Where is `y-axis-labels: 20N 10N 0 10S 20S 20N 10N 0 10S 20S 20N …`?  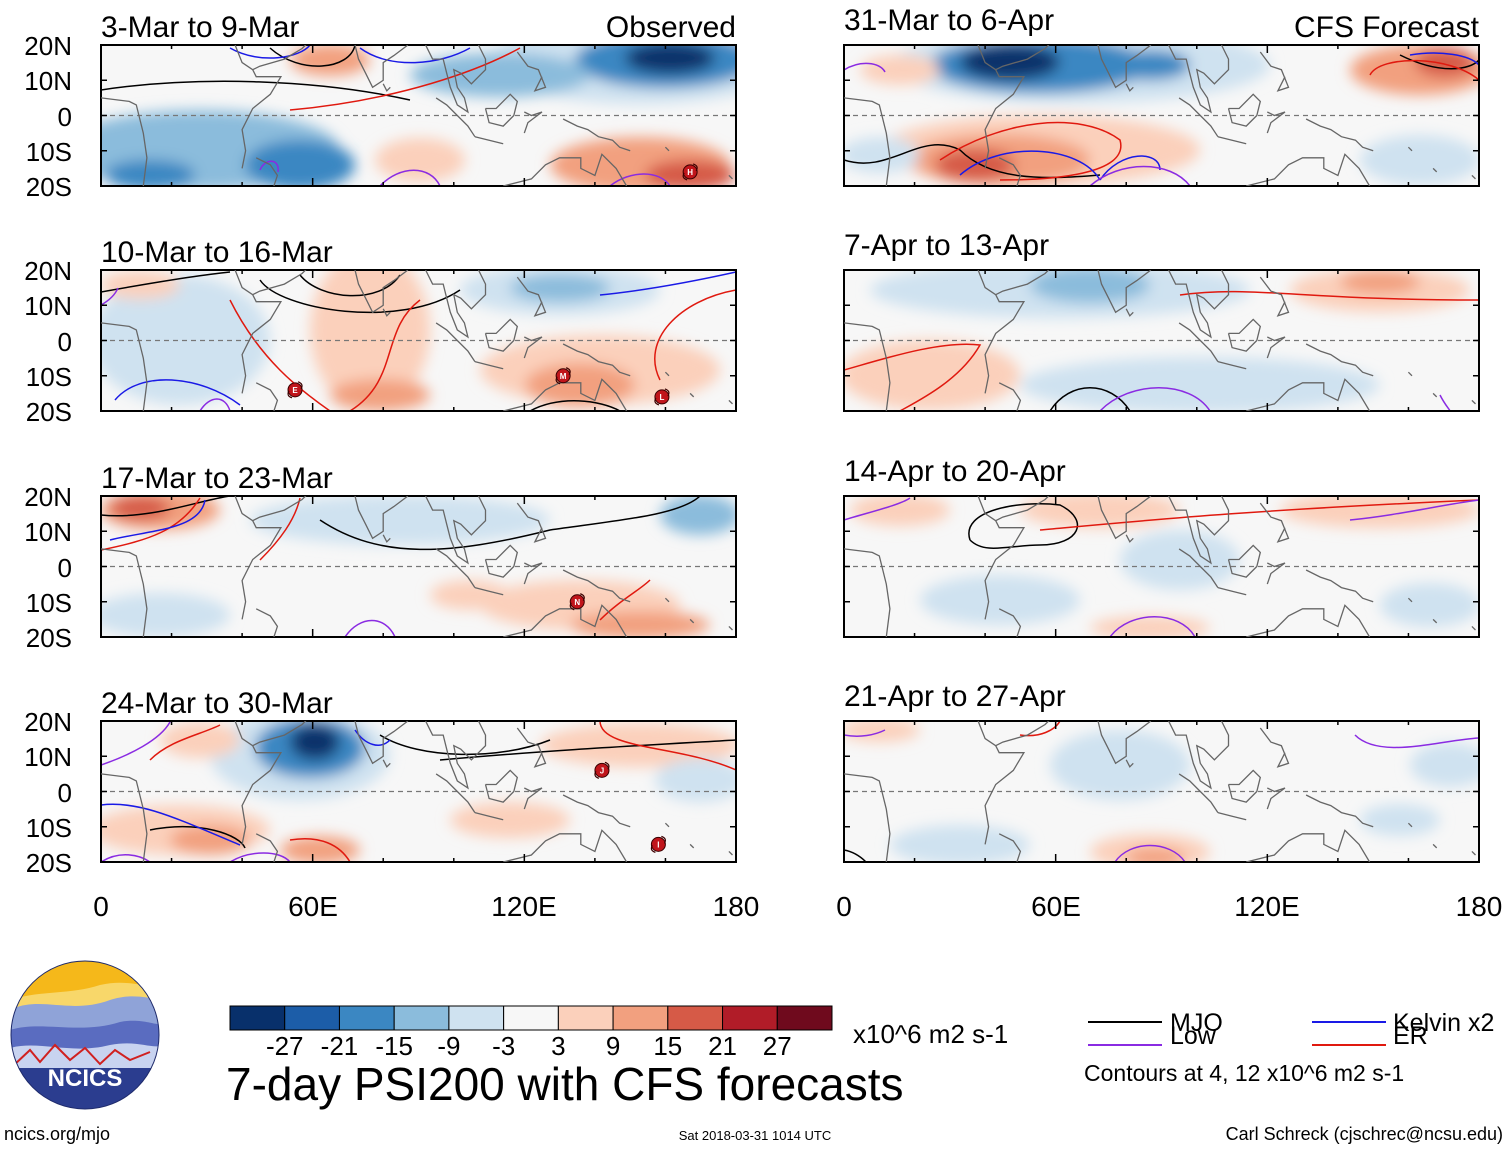
y-axis-labels: 20N 10N 0 10S 20S 20N 10N 0 10S 20S 20N … is located at coordinates (48, 454).